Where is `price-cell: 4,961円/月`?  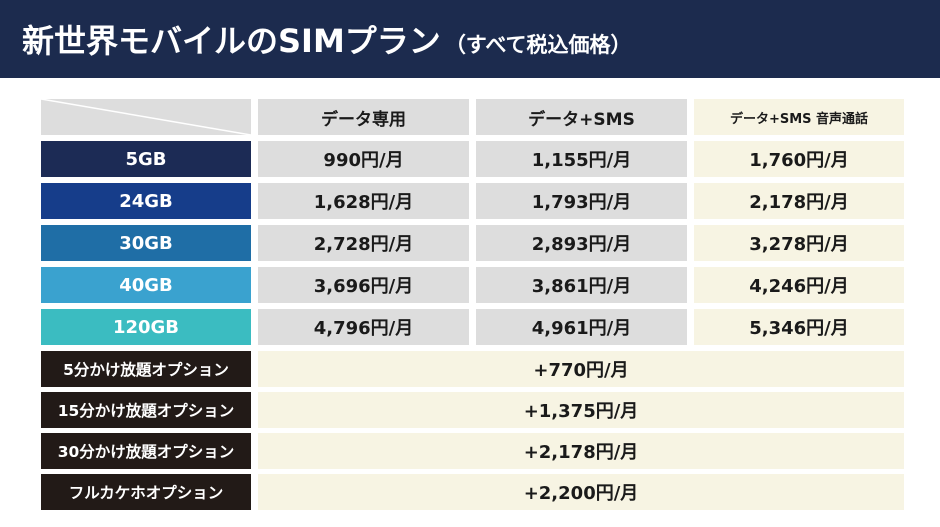
price-cell: 4,961円/月 is located at coordinates (581, 327).